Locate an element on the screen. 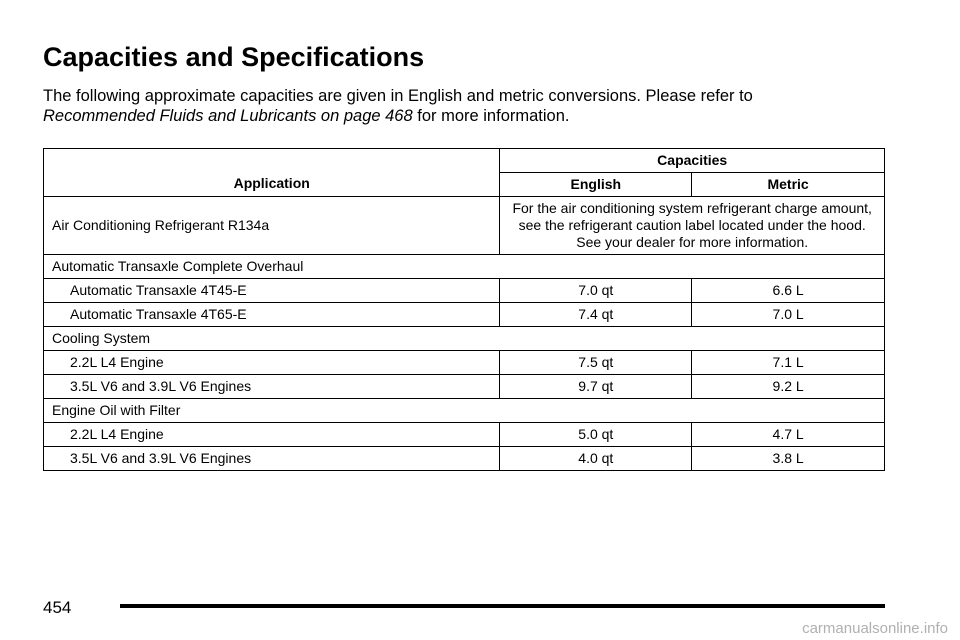 The image size is (960, 640). table-row: Cooling System is located at coordinates (464, 338).